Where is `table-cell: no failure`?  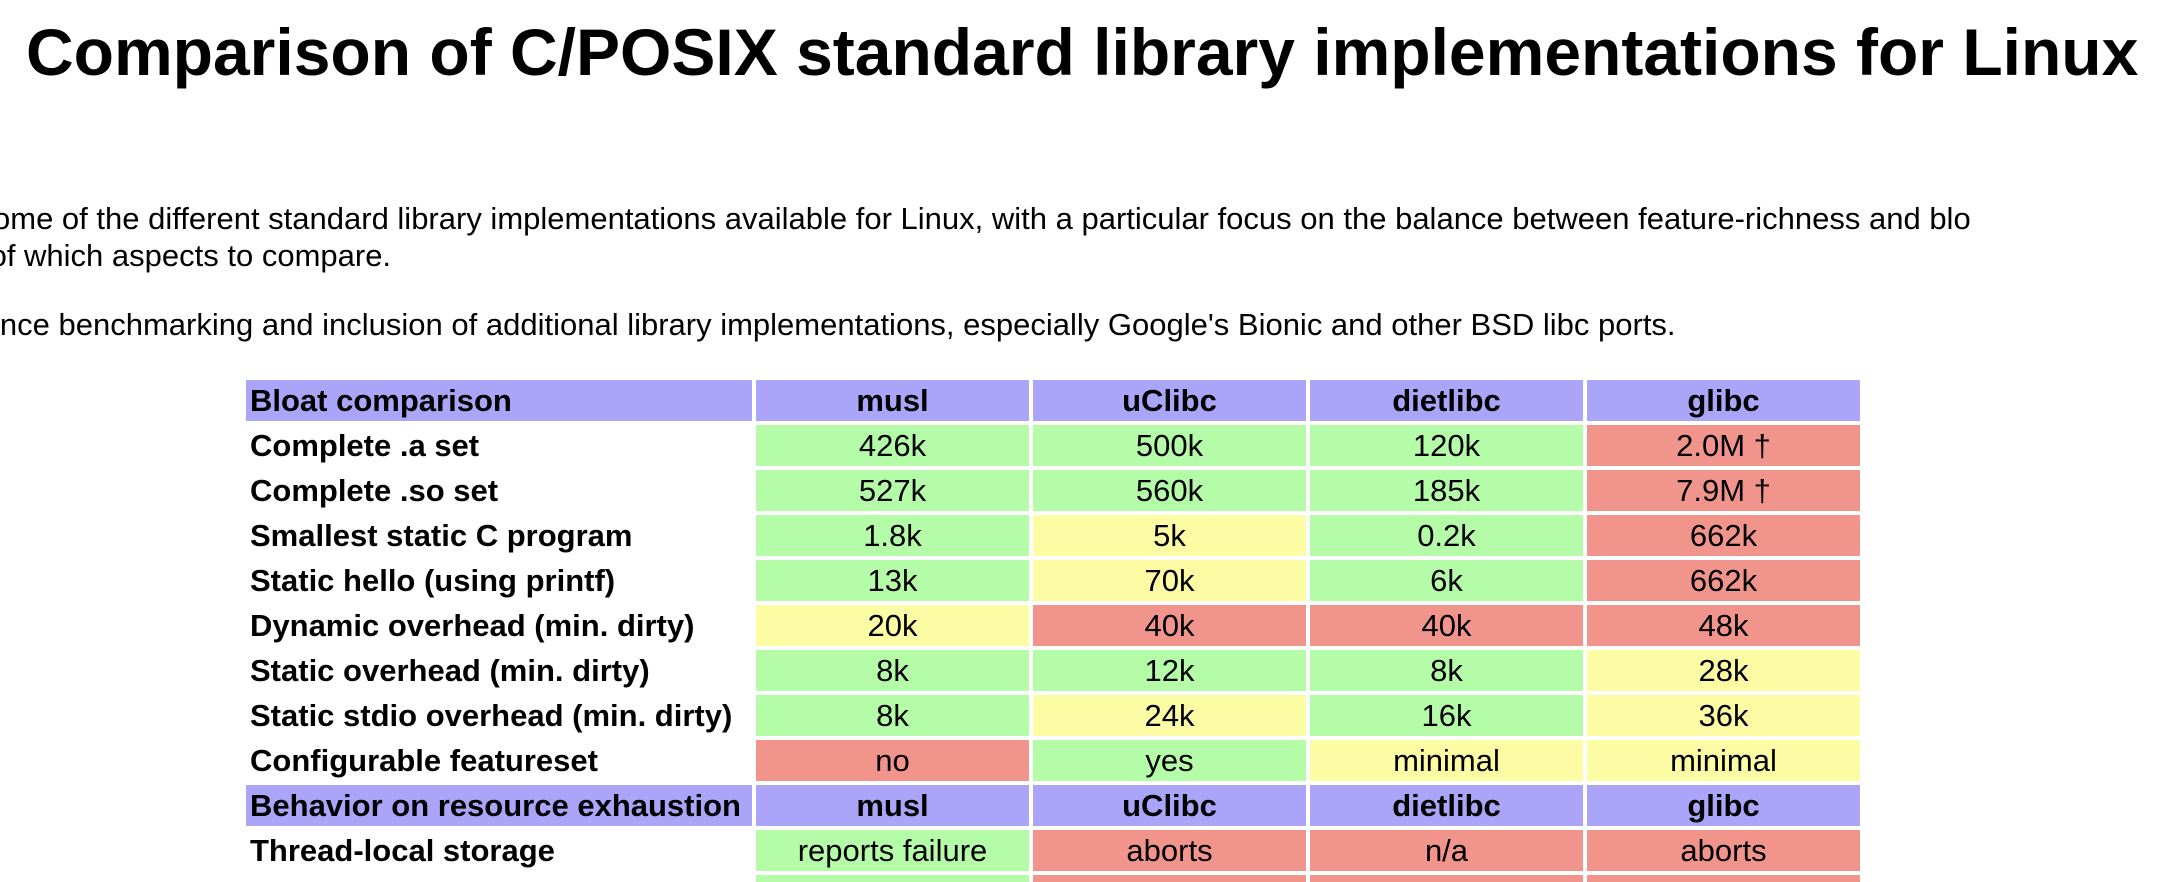 table-cell: no failure is located at coordinates (892, 878).